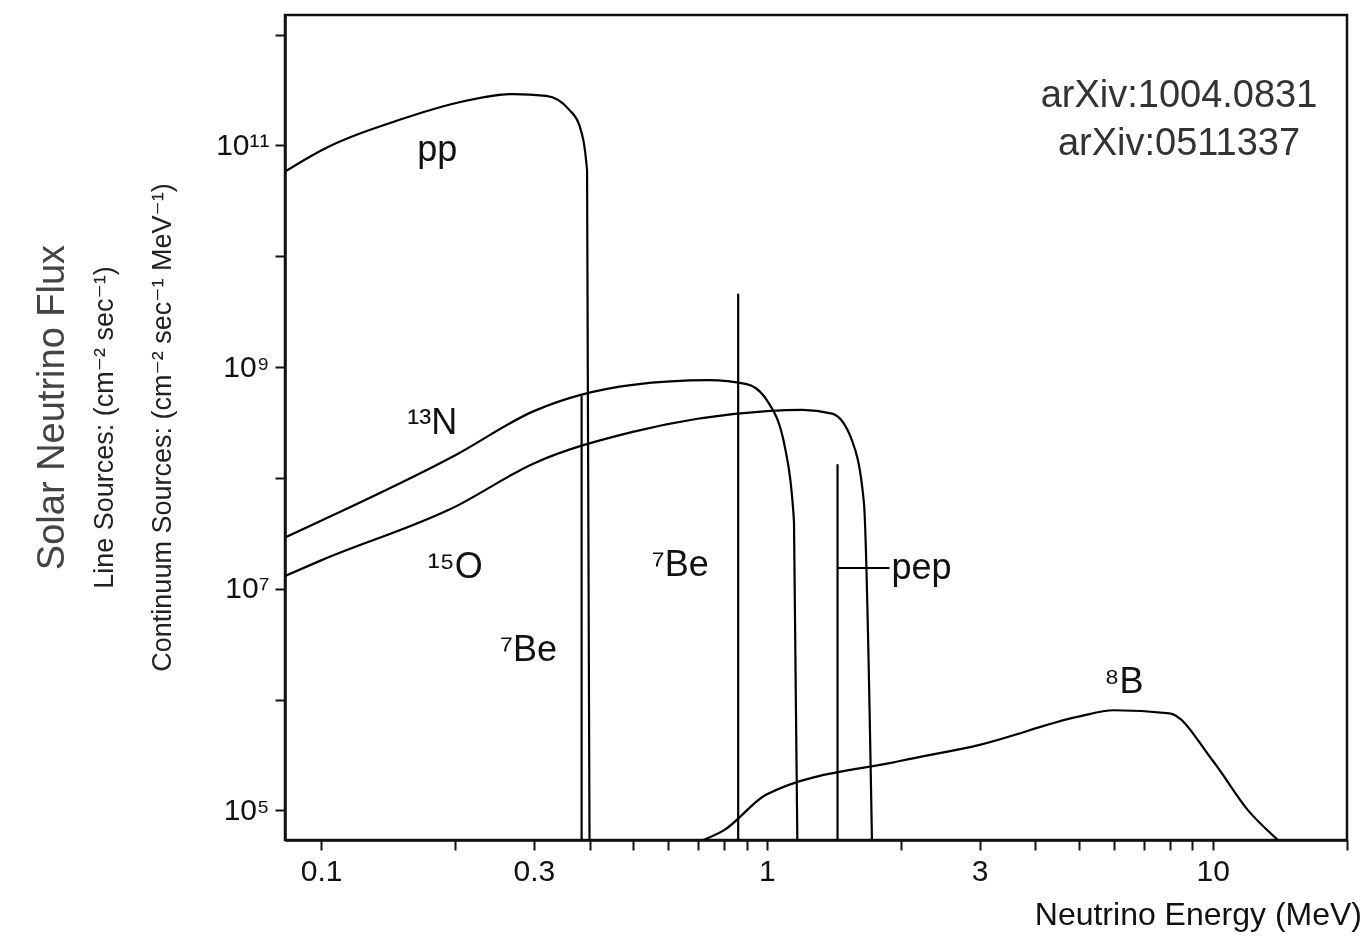 This screenshot has width=1368, height=951. Describe the element at coordinates (980, 870) in the screenshot. I see `x-tick-label: 3` at that location.